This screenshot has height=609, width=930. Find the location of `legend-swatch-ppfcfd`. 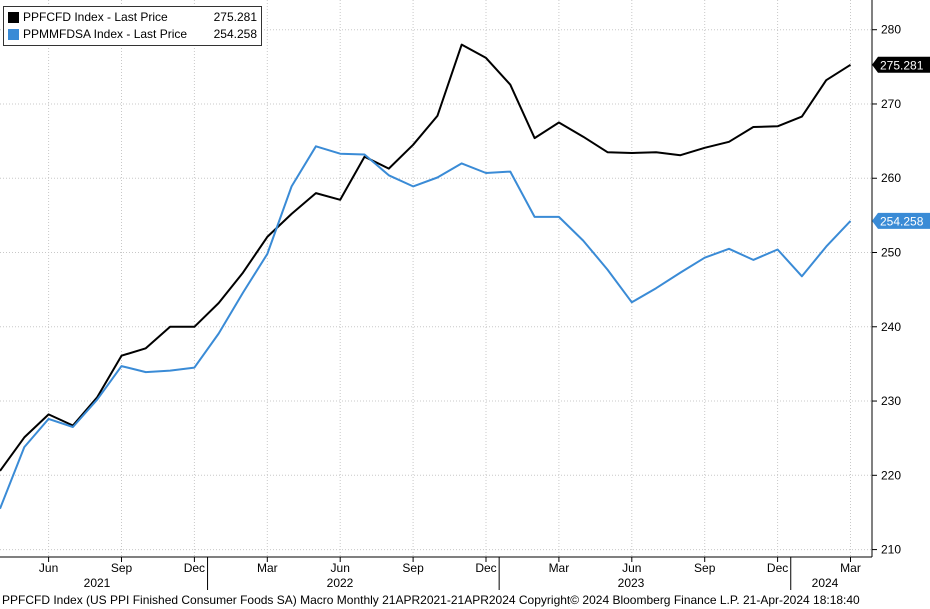

legend-swatch-ppfcfd is located at coordinates (13, 17).